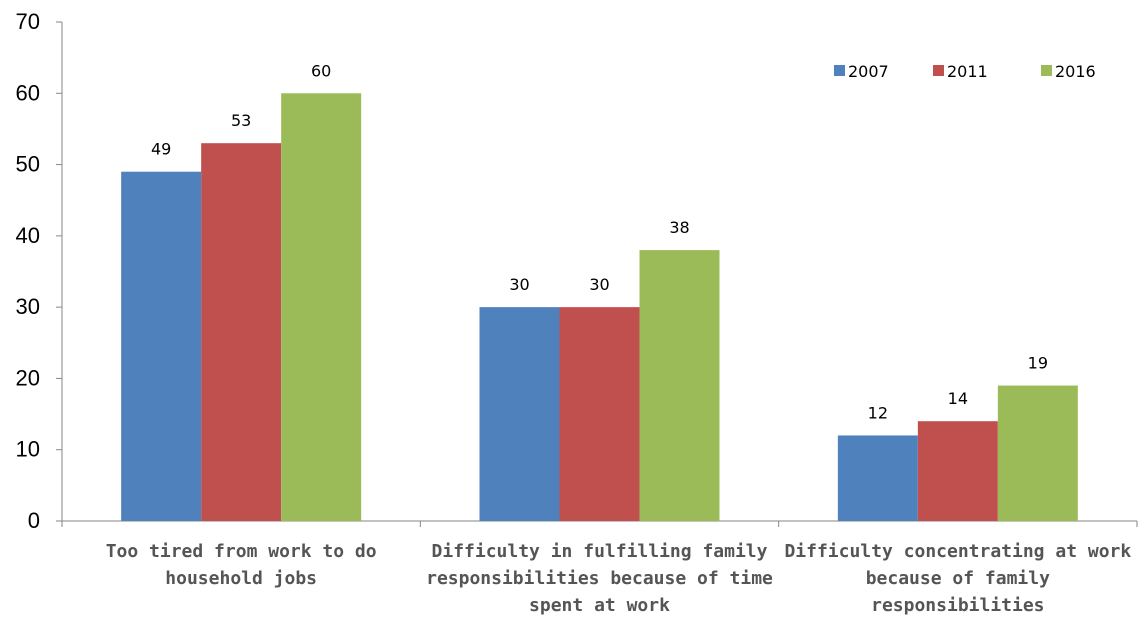  Describe the element at coordinates (321, 70) in the screenshot. I see `data-label: 60` at that location.